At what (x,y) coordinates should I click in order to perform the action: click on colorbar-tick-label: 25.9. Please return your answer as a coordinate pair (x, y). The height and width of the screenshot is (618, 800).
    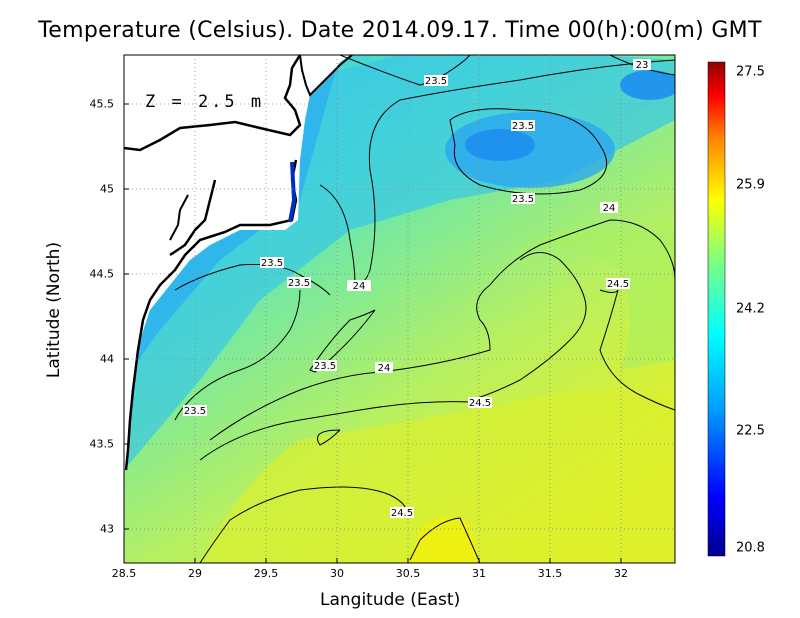
    Looking at the image, I should click on (750, 185).